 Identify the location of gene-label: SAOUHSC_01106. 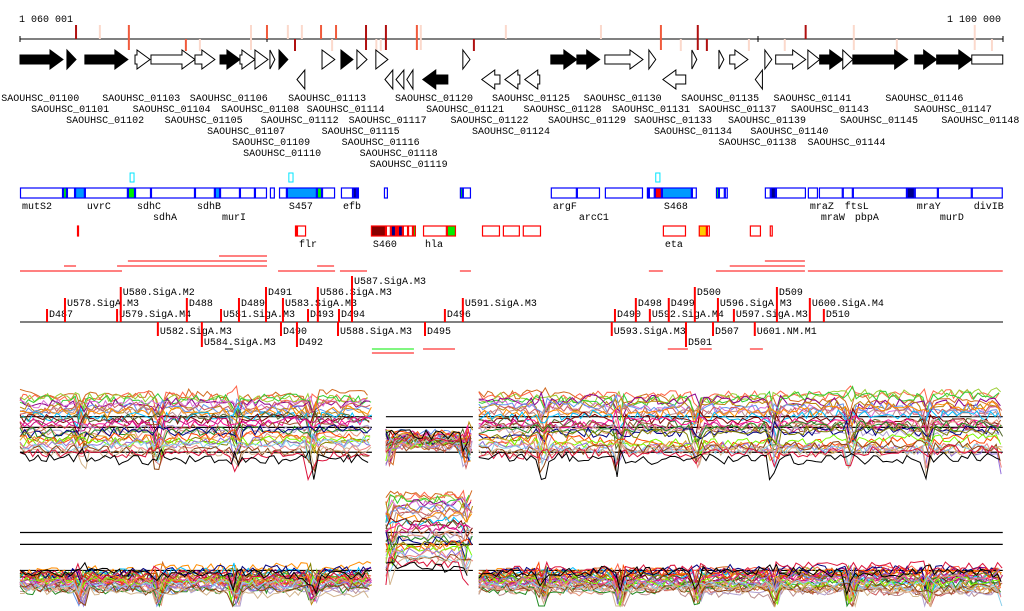
(229, 99).